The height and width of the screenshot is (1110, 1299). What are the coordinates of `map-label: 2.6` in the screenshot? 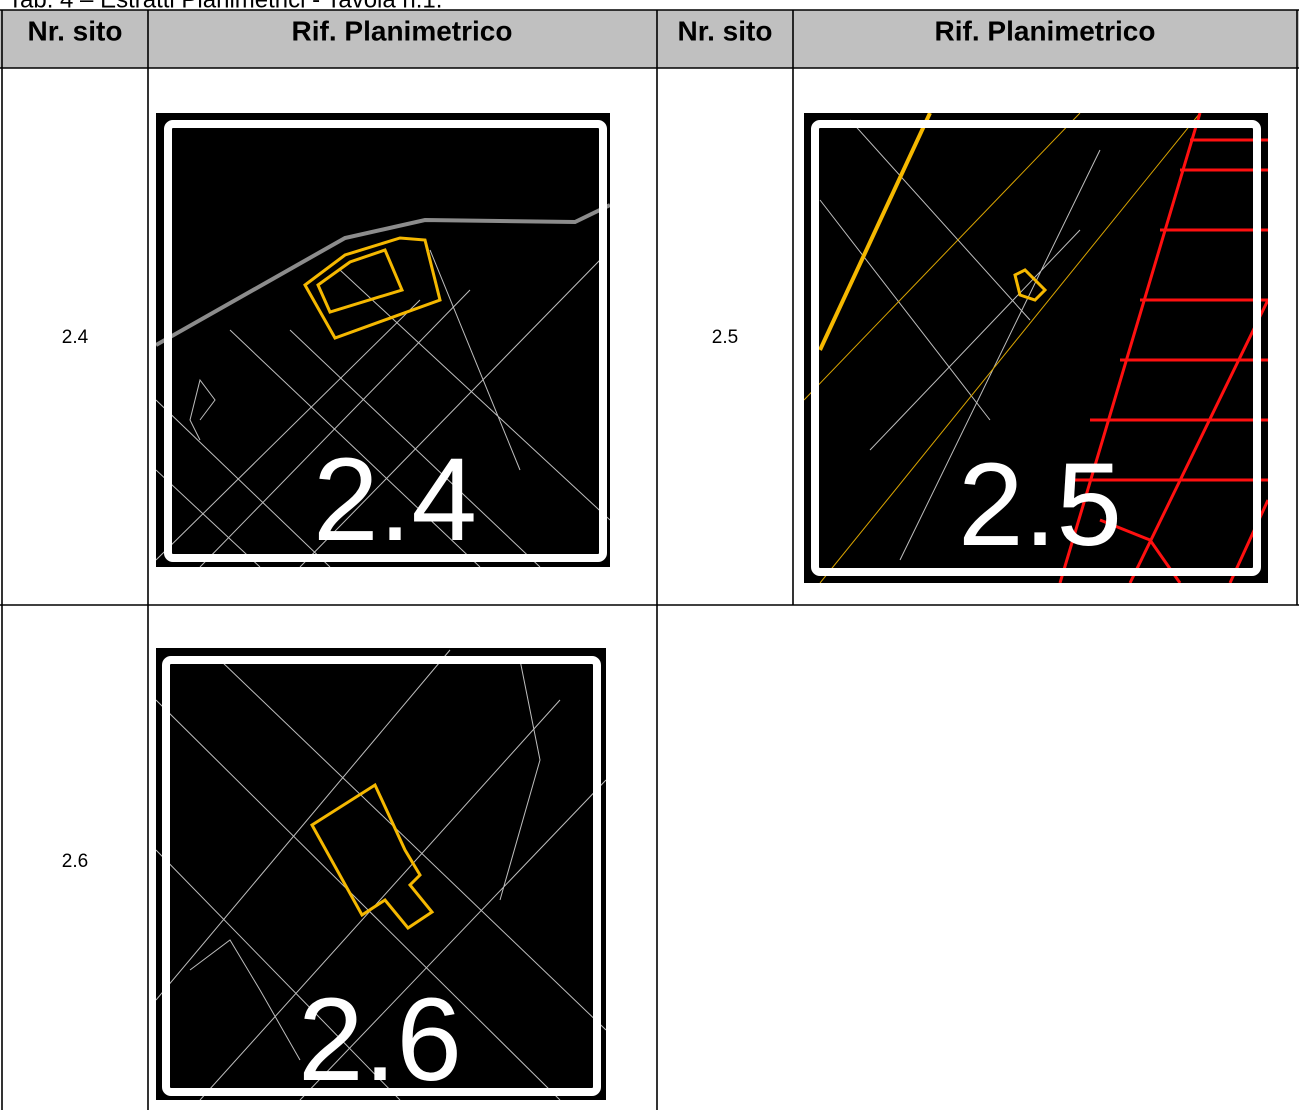 It's located at (380, 1040).